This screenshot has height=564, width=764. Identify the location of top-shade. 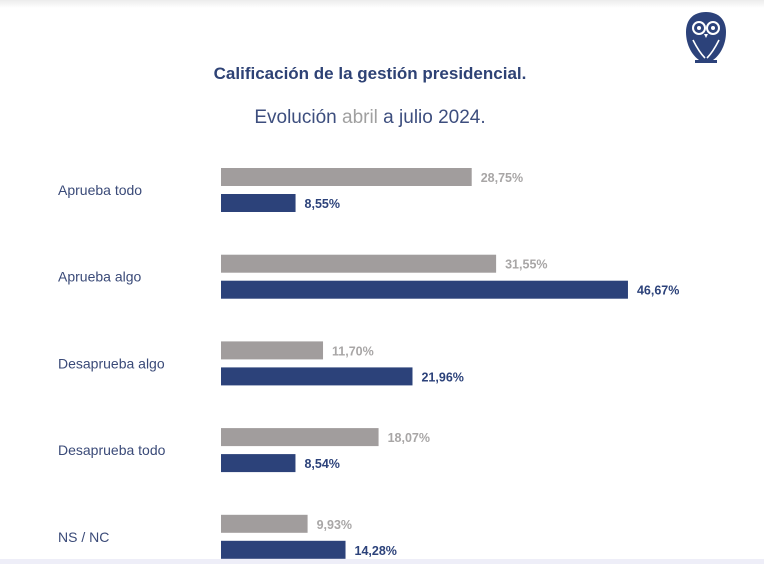
(382, 4).